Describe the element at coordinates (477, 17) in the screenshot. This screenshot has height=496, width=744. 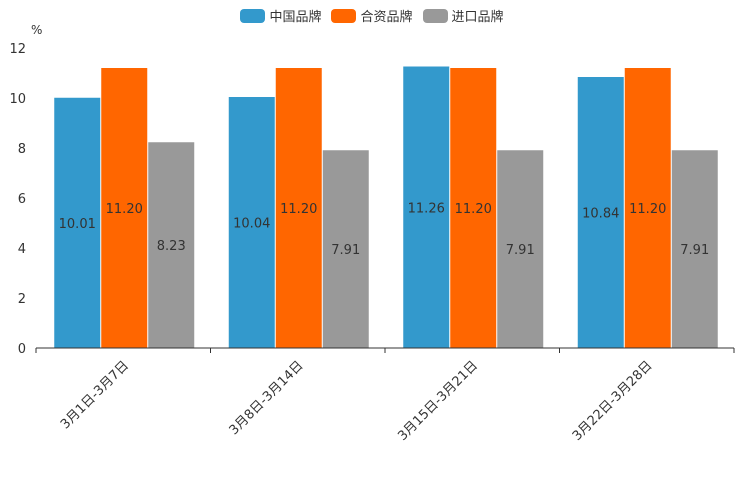
I see `legend-label-import-brand: 进口品牌` at that location.